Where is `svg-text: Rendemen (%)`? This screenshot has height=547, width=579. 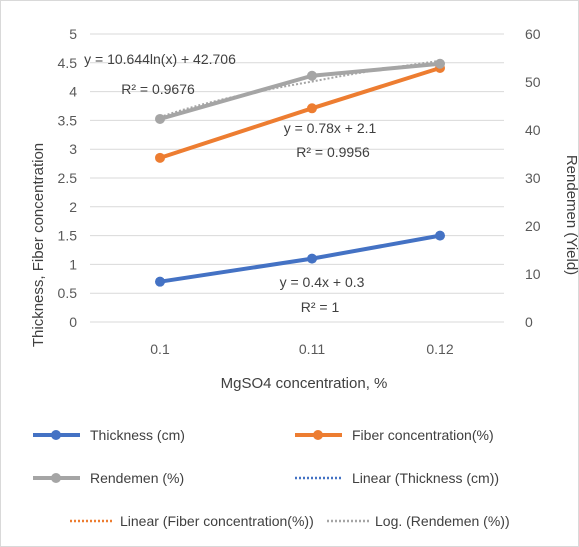 svg-text: Rendemen (%) is located at coordinates (137, 478).